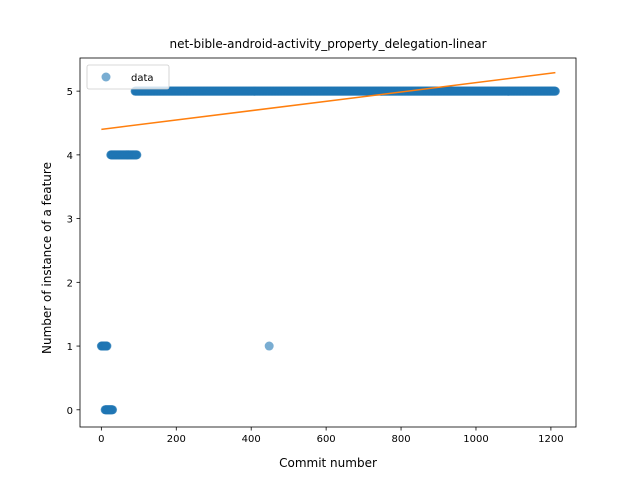  I want to click on x-tick-label: 1200, so click(550, 439).